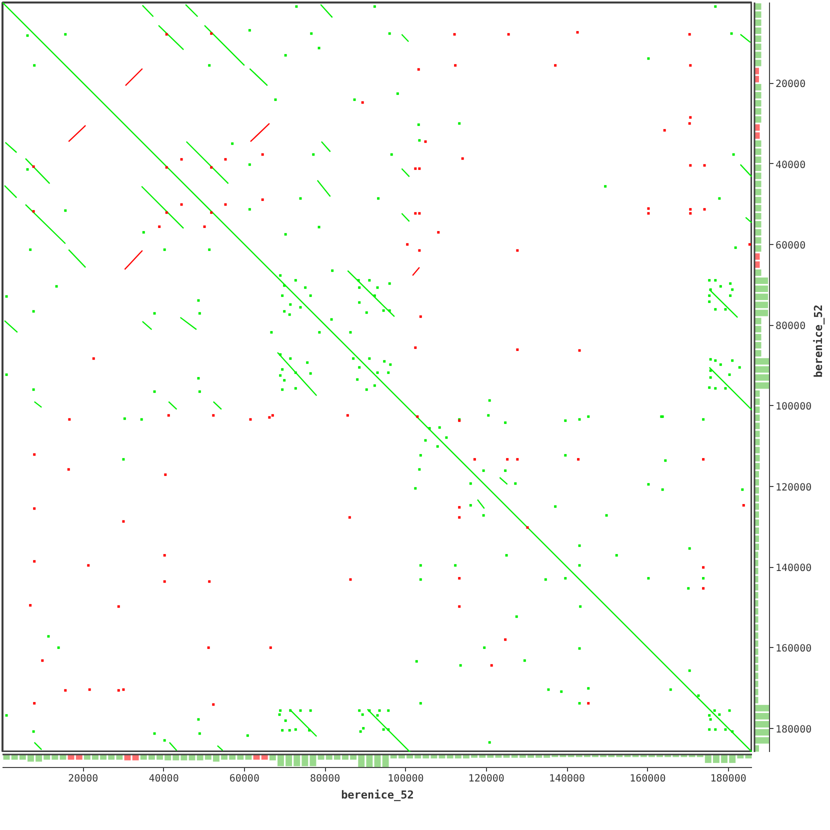  I want to click on y-tick-label: 120000, so click(794, 488).